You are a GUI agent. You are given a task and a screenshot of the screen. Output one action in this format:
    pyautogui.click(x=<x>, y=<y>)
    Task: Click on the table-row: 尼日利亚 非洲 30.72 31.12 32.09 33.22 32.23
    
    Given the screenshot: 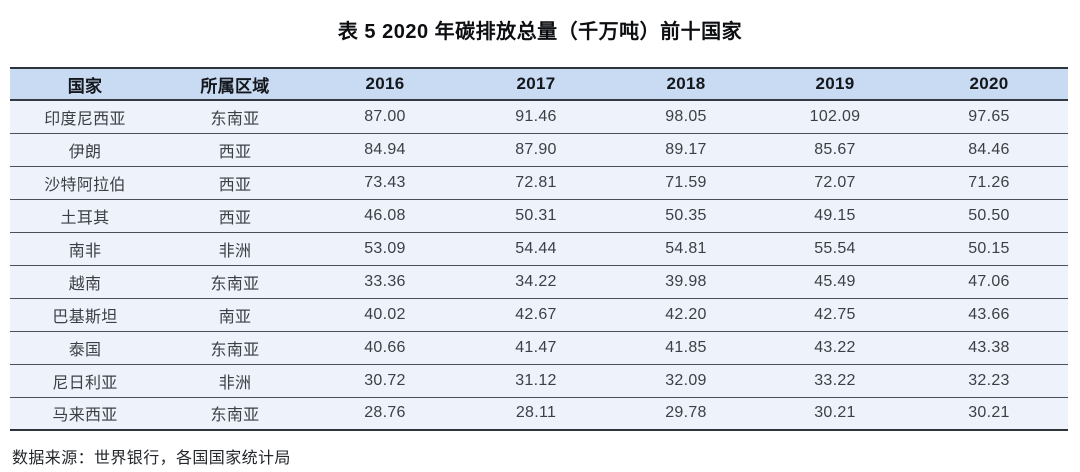 What is the action you would take?
    pyautogui.click(x=539, y=381)
    